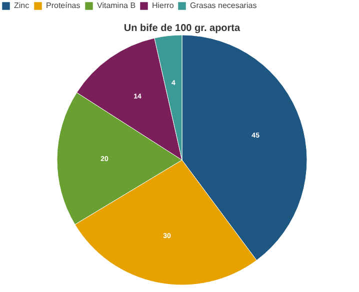 The width and height of the screenshot is (359, 292). Describe the element at coordinates (63, 5) in the screenshot. I see `legend-label: Proteínas` at that location.